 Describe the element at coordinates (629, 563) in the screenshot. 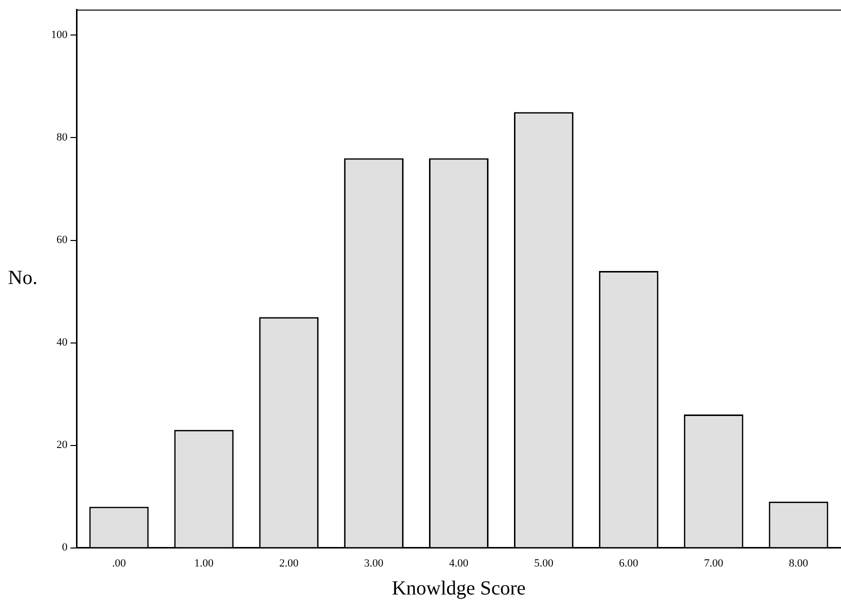

I see `x-tick-label: 6.00` at that location.